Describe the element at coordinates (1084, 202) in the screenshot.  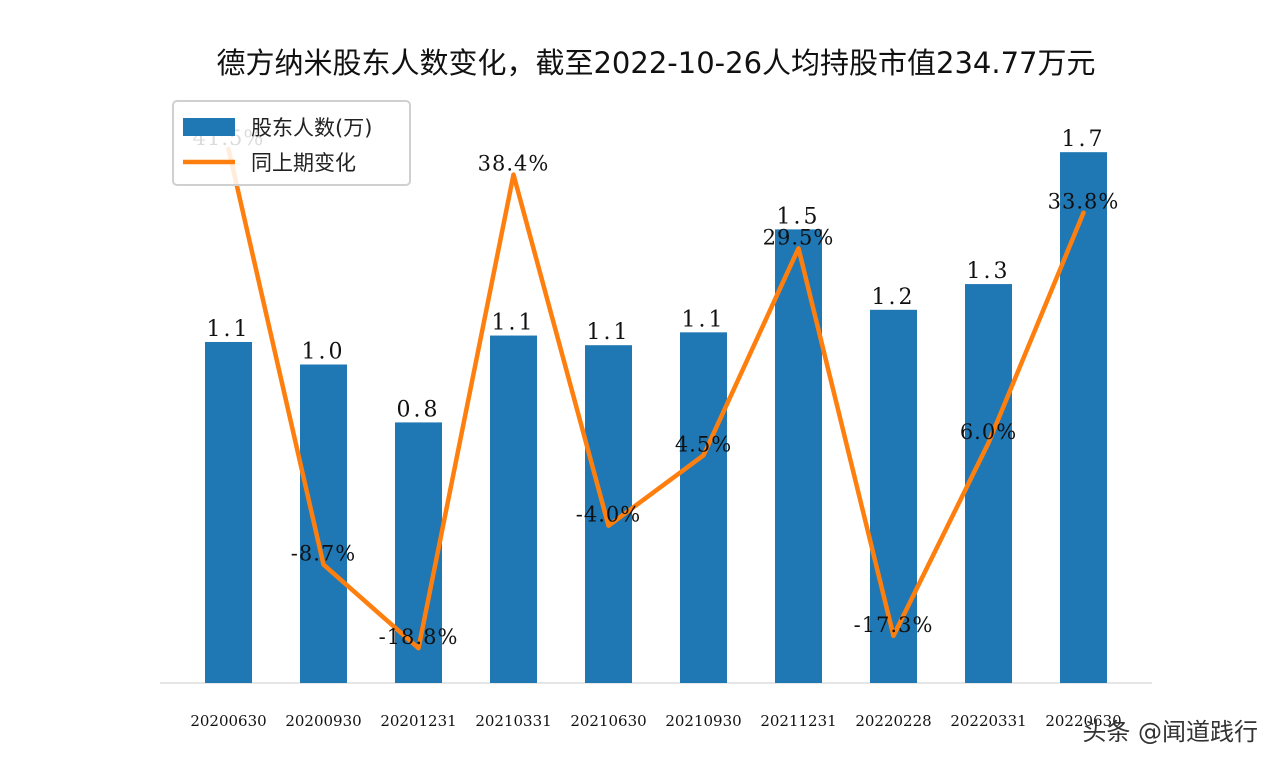
I see `line-value-label: 33.8%` at that location.